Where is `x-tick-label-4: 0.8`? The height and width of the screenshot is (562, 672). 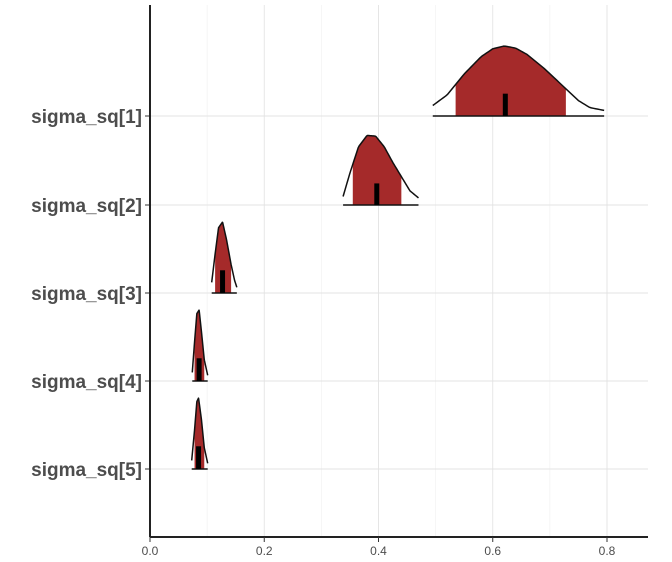 x-tick-label-4: 0.8 is located at coordinates (607, 551).